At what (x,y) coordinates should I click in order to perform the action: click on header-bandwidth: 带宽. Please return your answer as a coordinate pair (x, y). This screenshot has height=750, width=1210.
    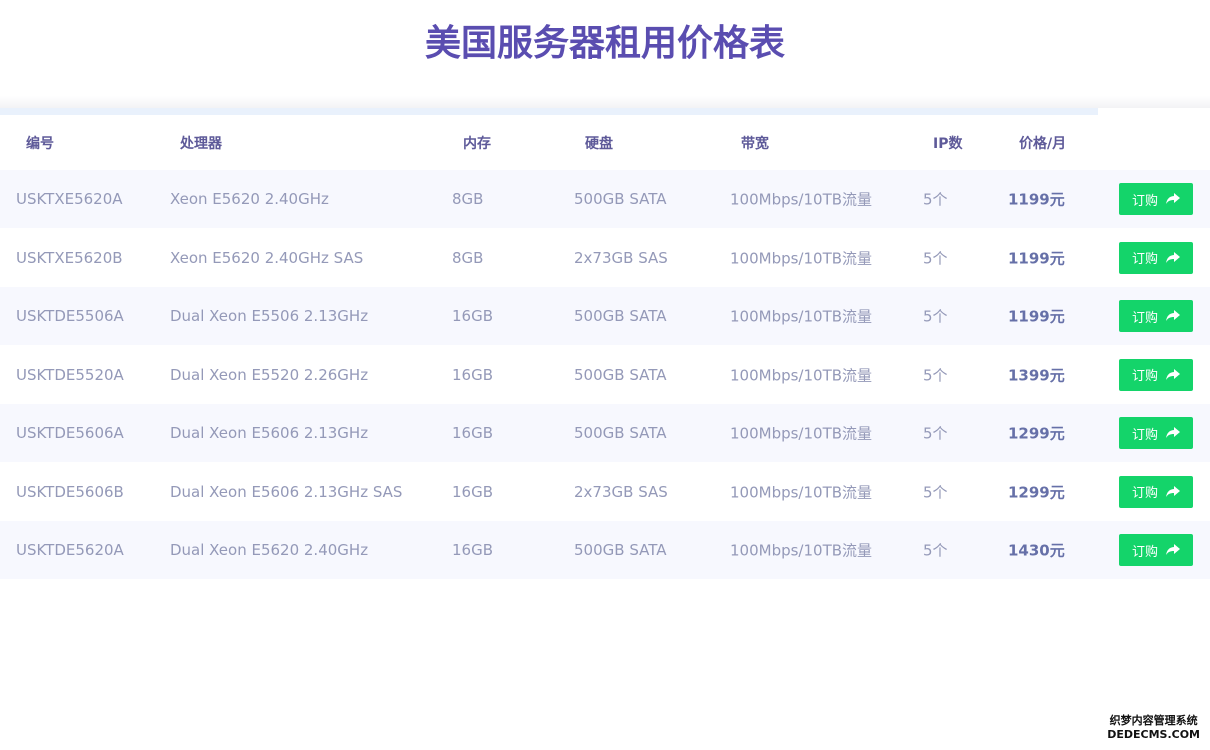
    Looking at the image, I should click on (755, 143).